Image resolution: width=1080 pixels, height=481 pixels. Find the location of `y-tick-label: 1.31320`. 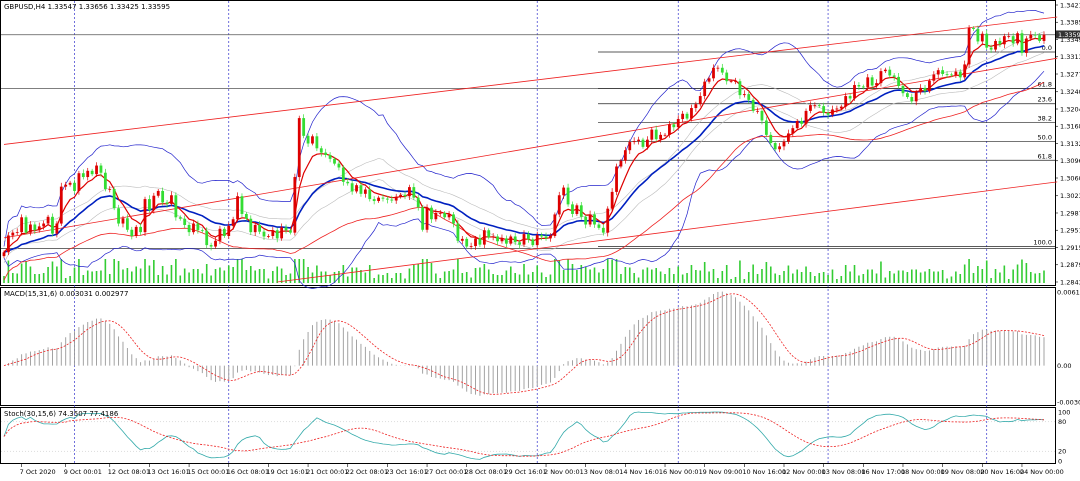

y-tick-label: 1.31320 is located at coordinates (1070, 144).